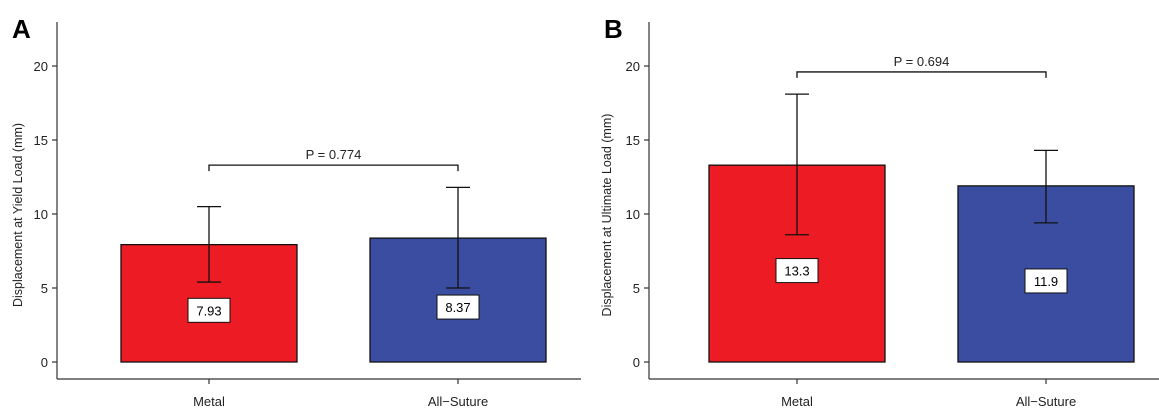 Image resolution: width=1159 pixels, height=409 pixels. I want to click on value-label: 8.37, so click(457, 307).